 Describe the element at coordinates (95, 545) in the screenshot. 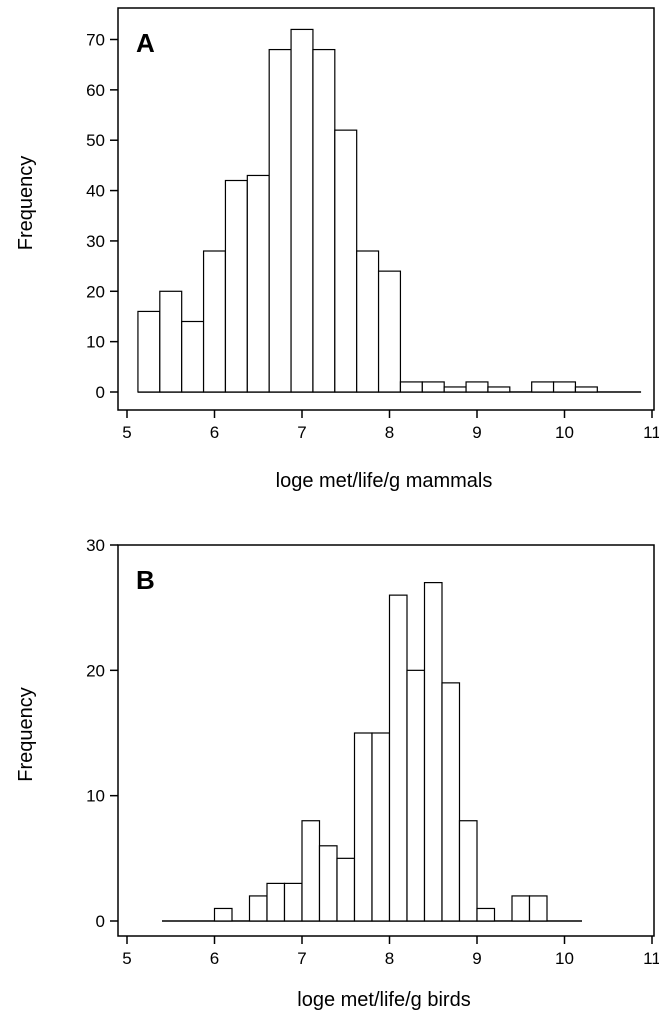

I see `panel-b-y-tick-label: 30` at that location.